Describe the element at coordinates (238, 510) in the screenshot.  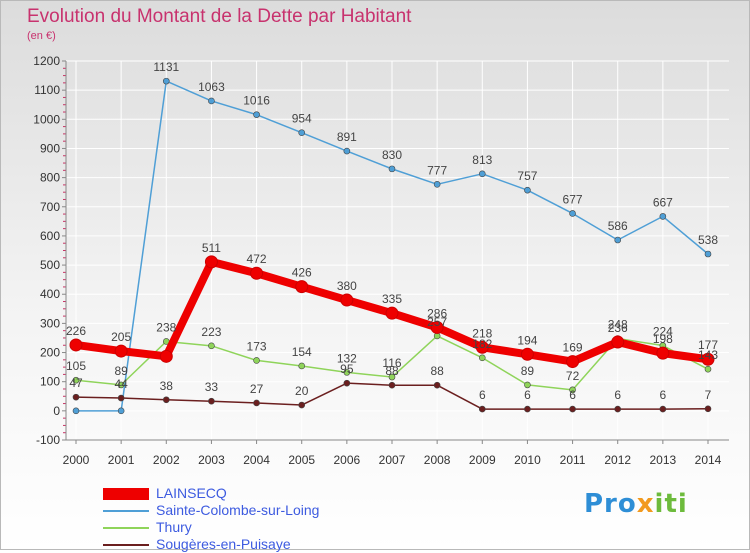
I see `legend-label: Sainte-Colombe-sur-Loing` at that location.